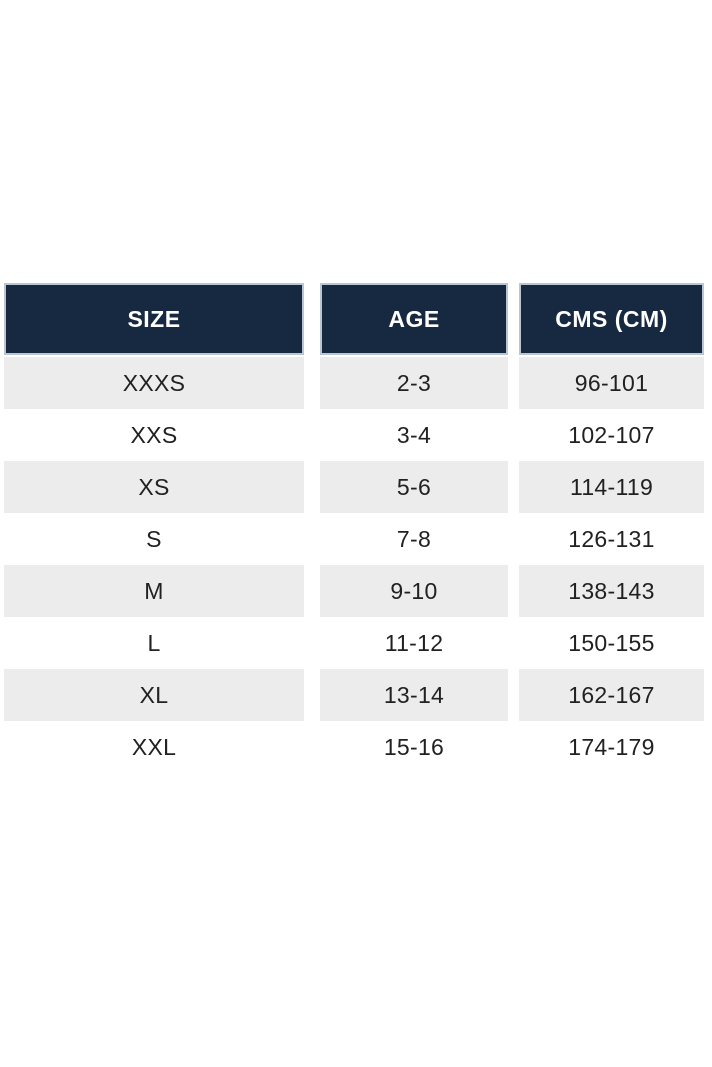 This screenshot has width=712, height=1067. What do you see at coordinates (611, 435) in the screenshot?
I see `cms-cell: 102-107` at bounding box center [611, 435].